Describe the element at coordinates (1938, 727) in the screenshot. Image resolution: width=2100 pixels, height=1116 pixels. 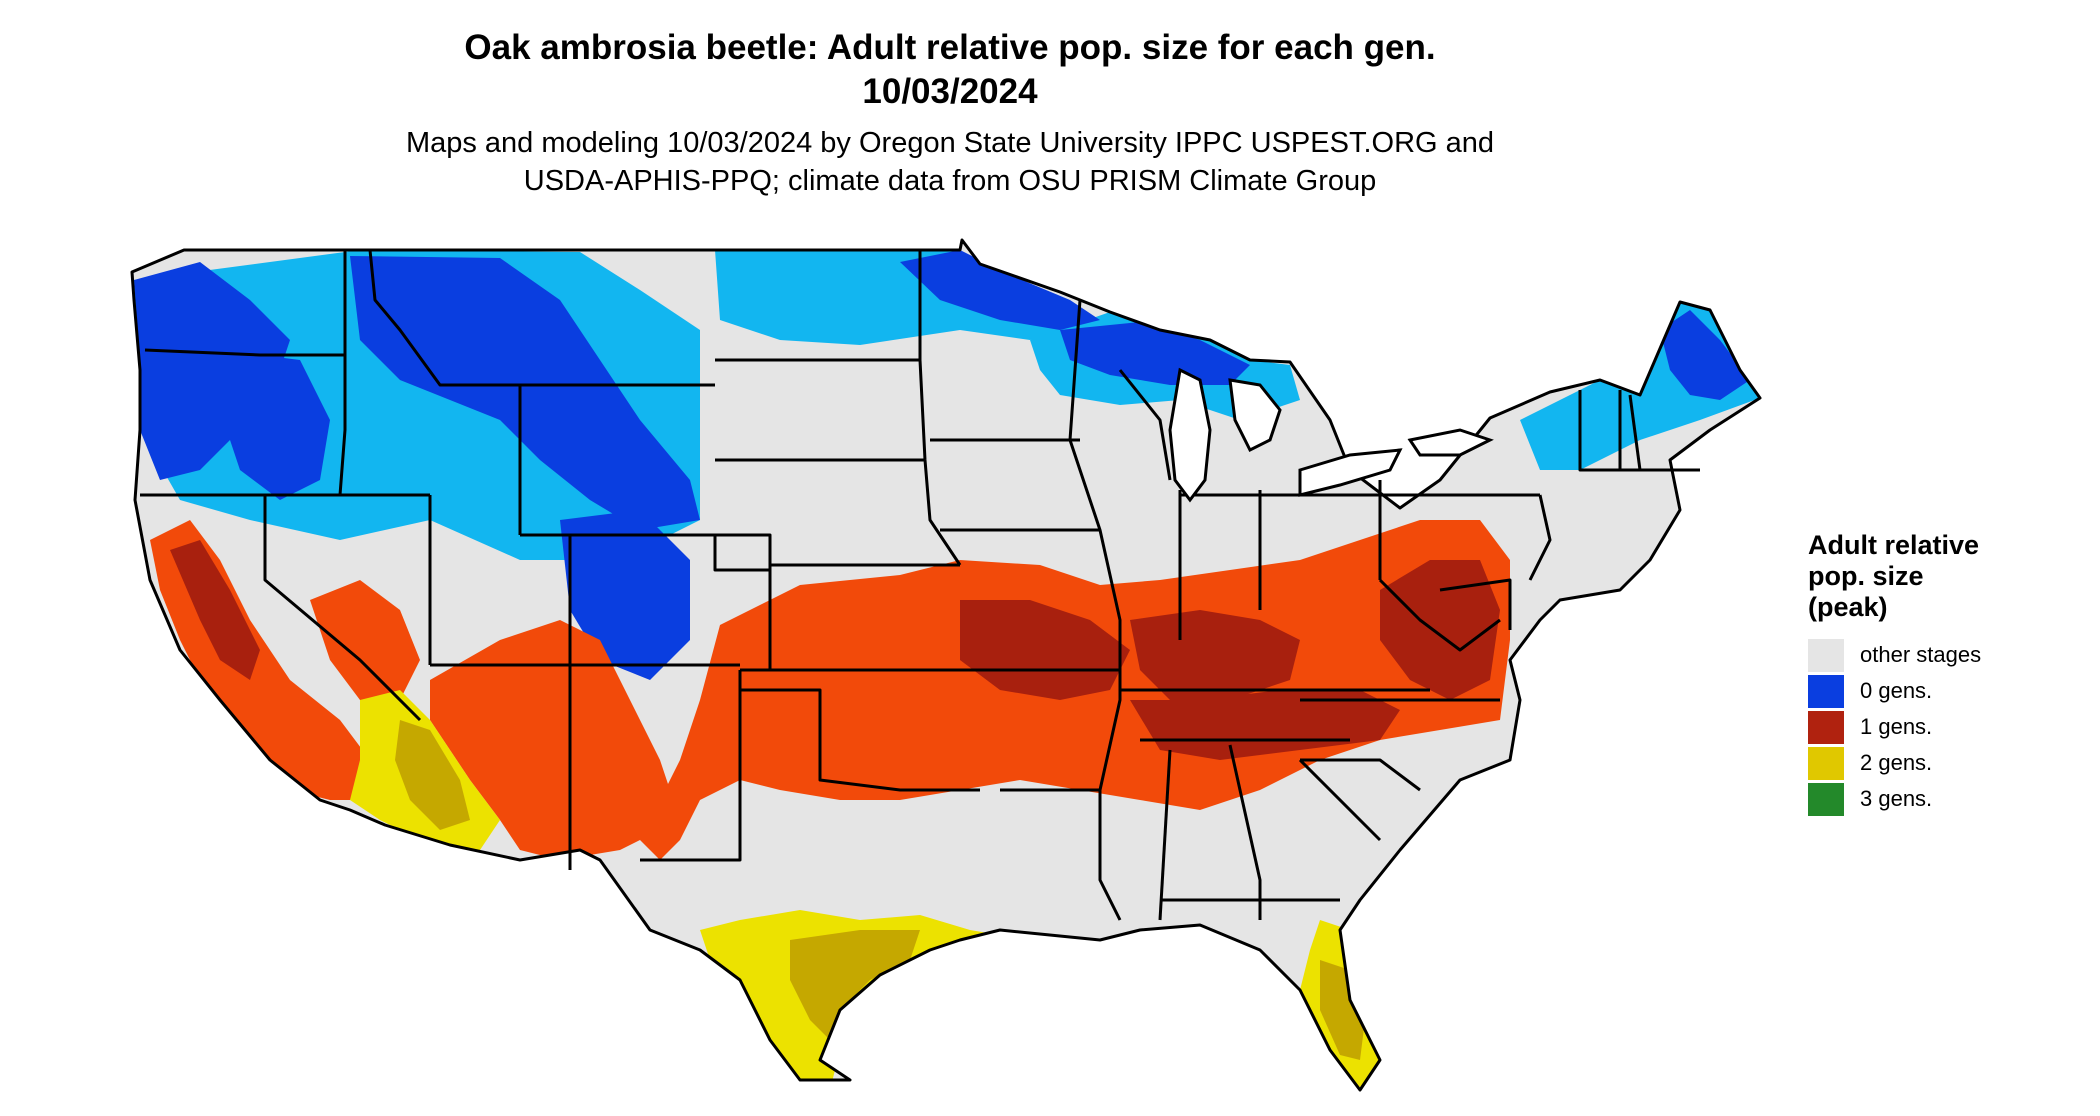
I see `legend-item-1-gens: 1 gens.` at that location.